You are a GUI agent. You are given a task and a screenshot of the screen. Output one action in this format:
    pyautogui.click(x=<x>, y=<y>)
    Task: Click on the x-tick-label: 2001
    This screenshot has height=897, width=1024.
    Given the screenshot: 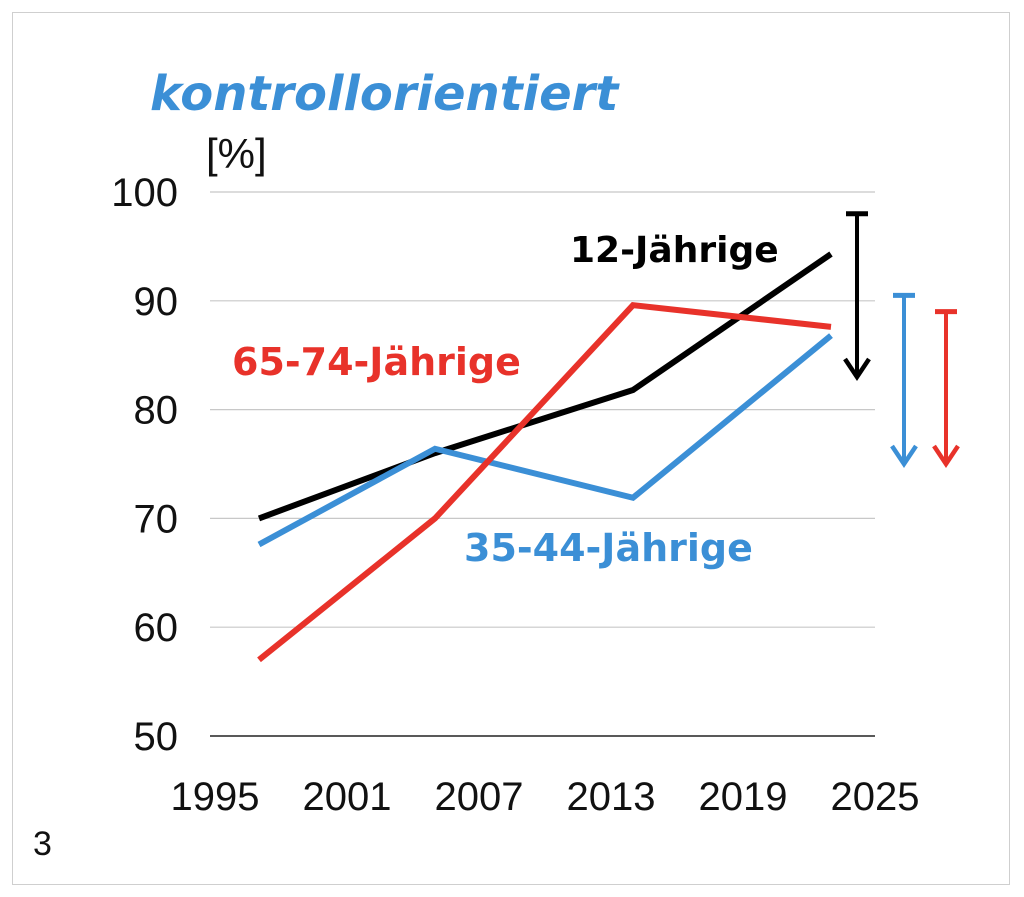 What is the action you would take?
    pyautogui.click(x=347, y=797)
    